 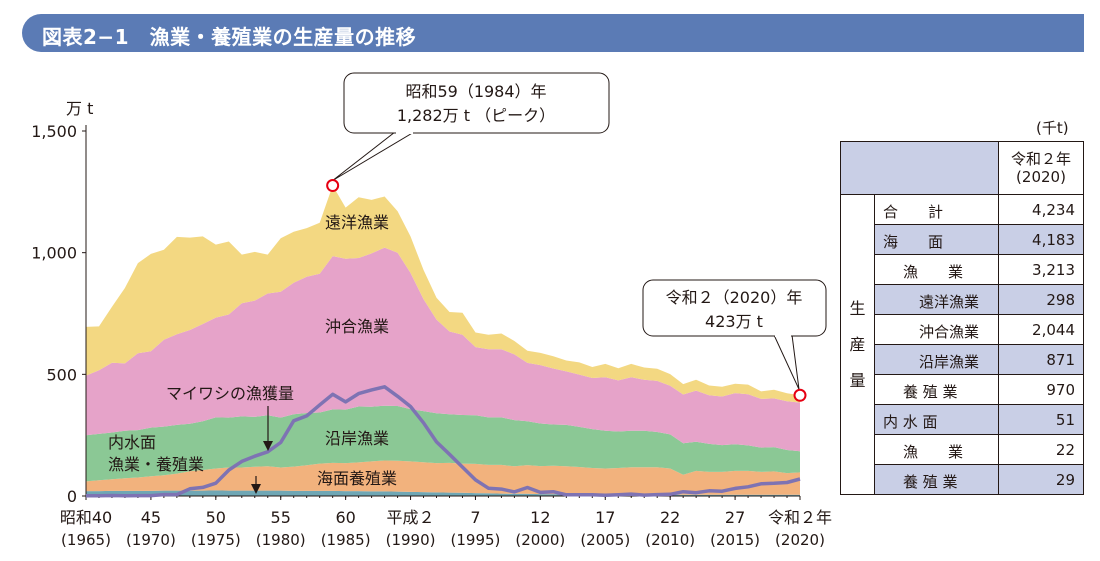 I want to click on table-row-label: 沿岸漁業, so click(x=936, y=359).